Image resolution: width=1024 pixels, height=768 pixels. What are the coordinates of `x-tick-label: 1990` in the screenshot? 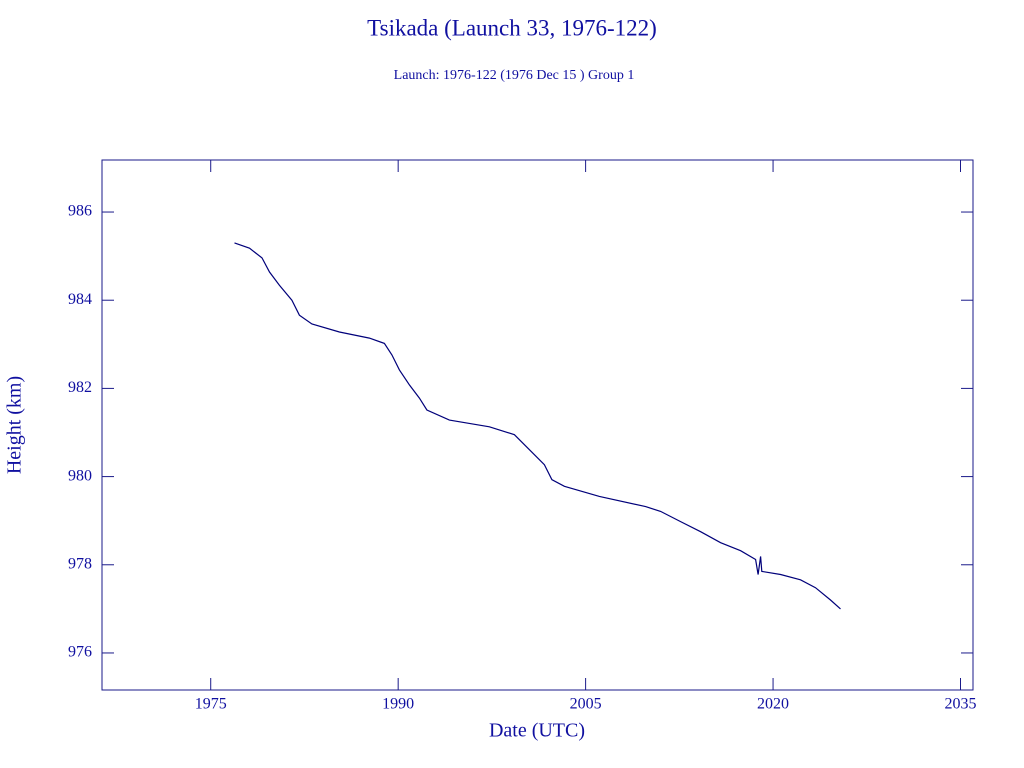 It's located at (398, 704).